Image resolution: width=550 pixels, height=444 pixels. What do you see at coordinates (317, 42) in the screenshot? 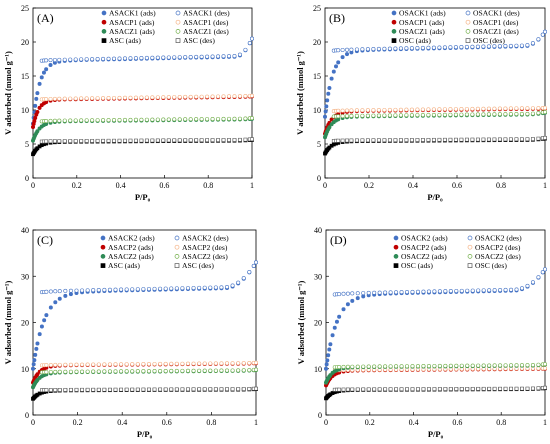
I see `y-tick-label: 20` at bounding box center [317, 42].